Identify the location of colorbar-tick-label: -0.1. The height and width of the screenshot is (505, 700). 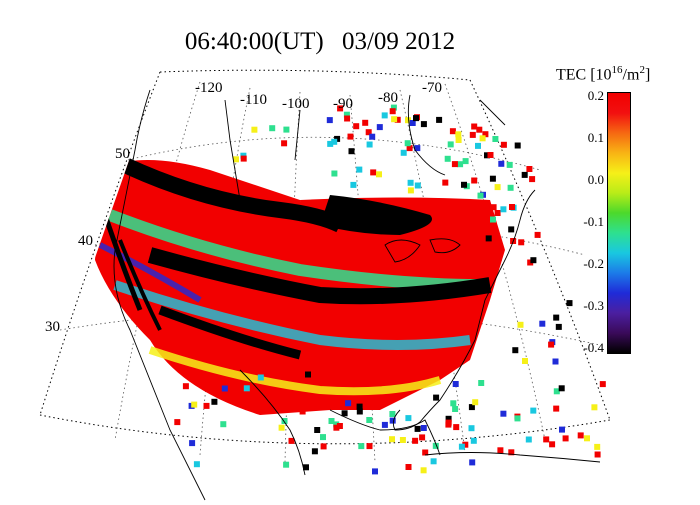
(593, 221).